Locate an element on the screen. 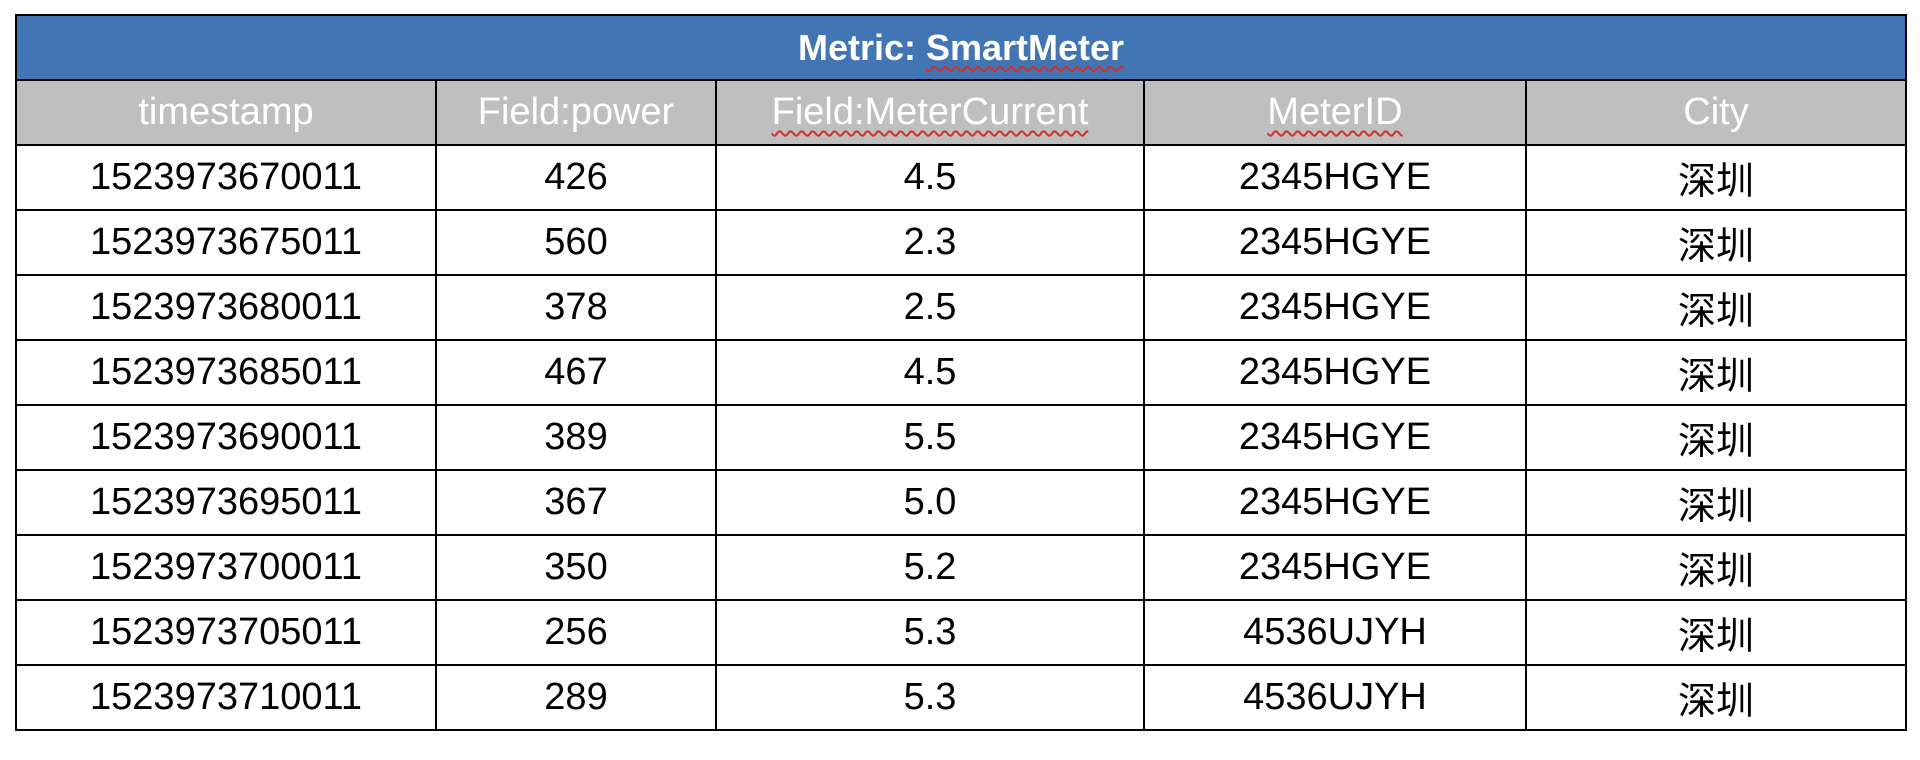 Image resolution: width=1920 pixels, height=760 pixels. header-label-timestamp: timestamp is located at coordinates (226, 112).